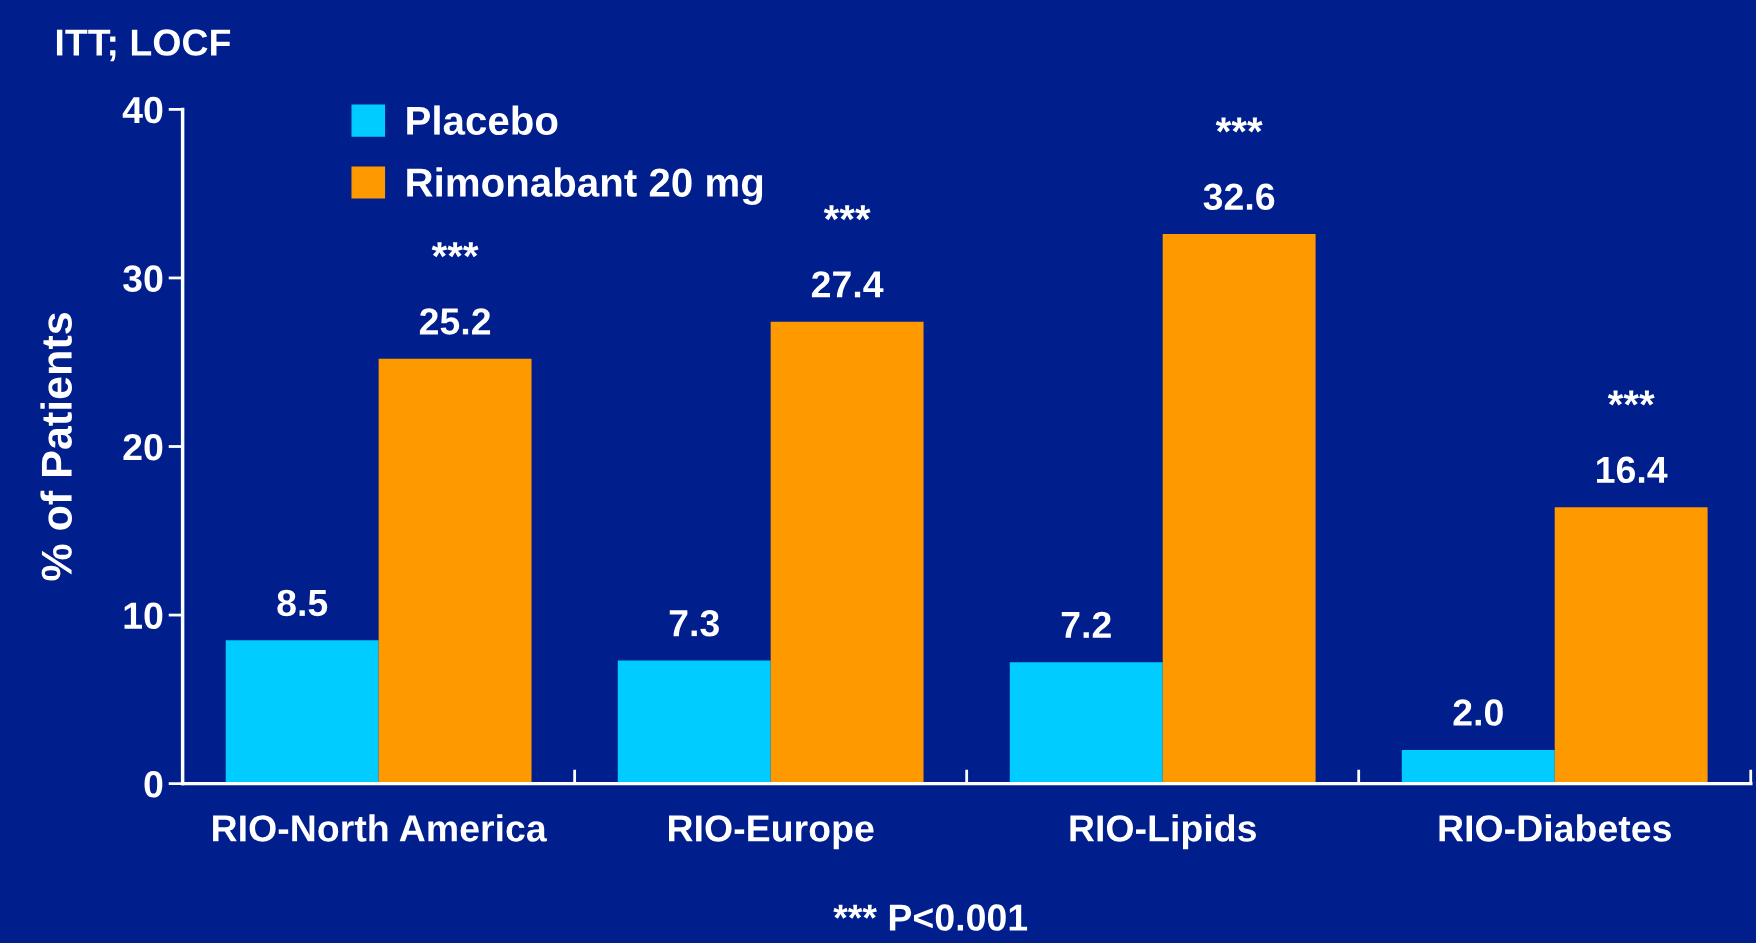  I want to click on y-tick-label: 30, so click(143, 278).